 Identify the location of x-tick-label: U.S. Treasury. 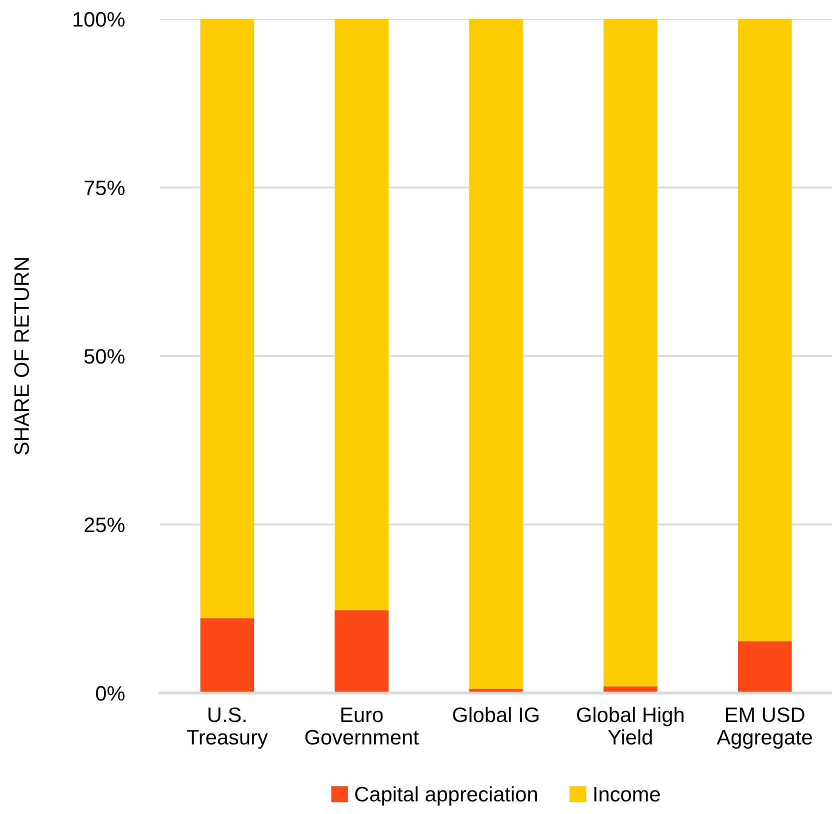
(227, 728).